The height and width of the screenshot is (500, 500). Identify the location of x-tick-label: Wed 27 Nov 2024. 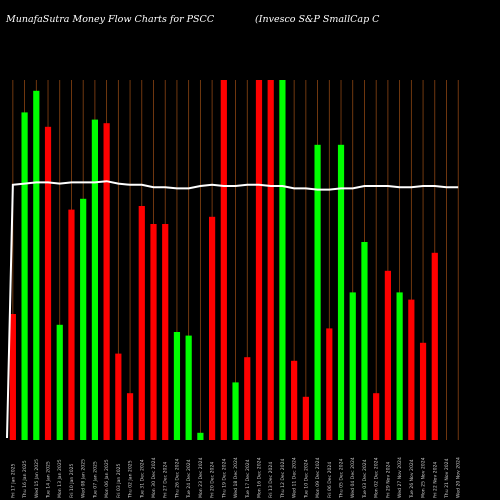
(400, 477).